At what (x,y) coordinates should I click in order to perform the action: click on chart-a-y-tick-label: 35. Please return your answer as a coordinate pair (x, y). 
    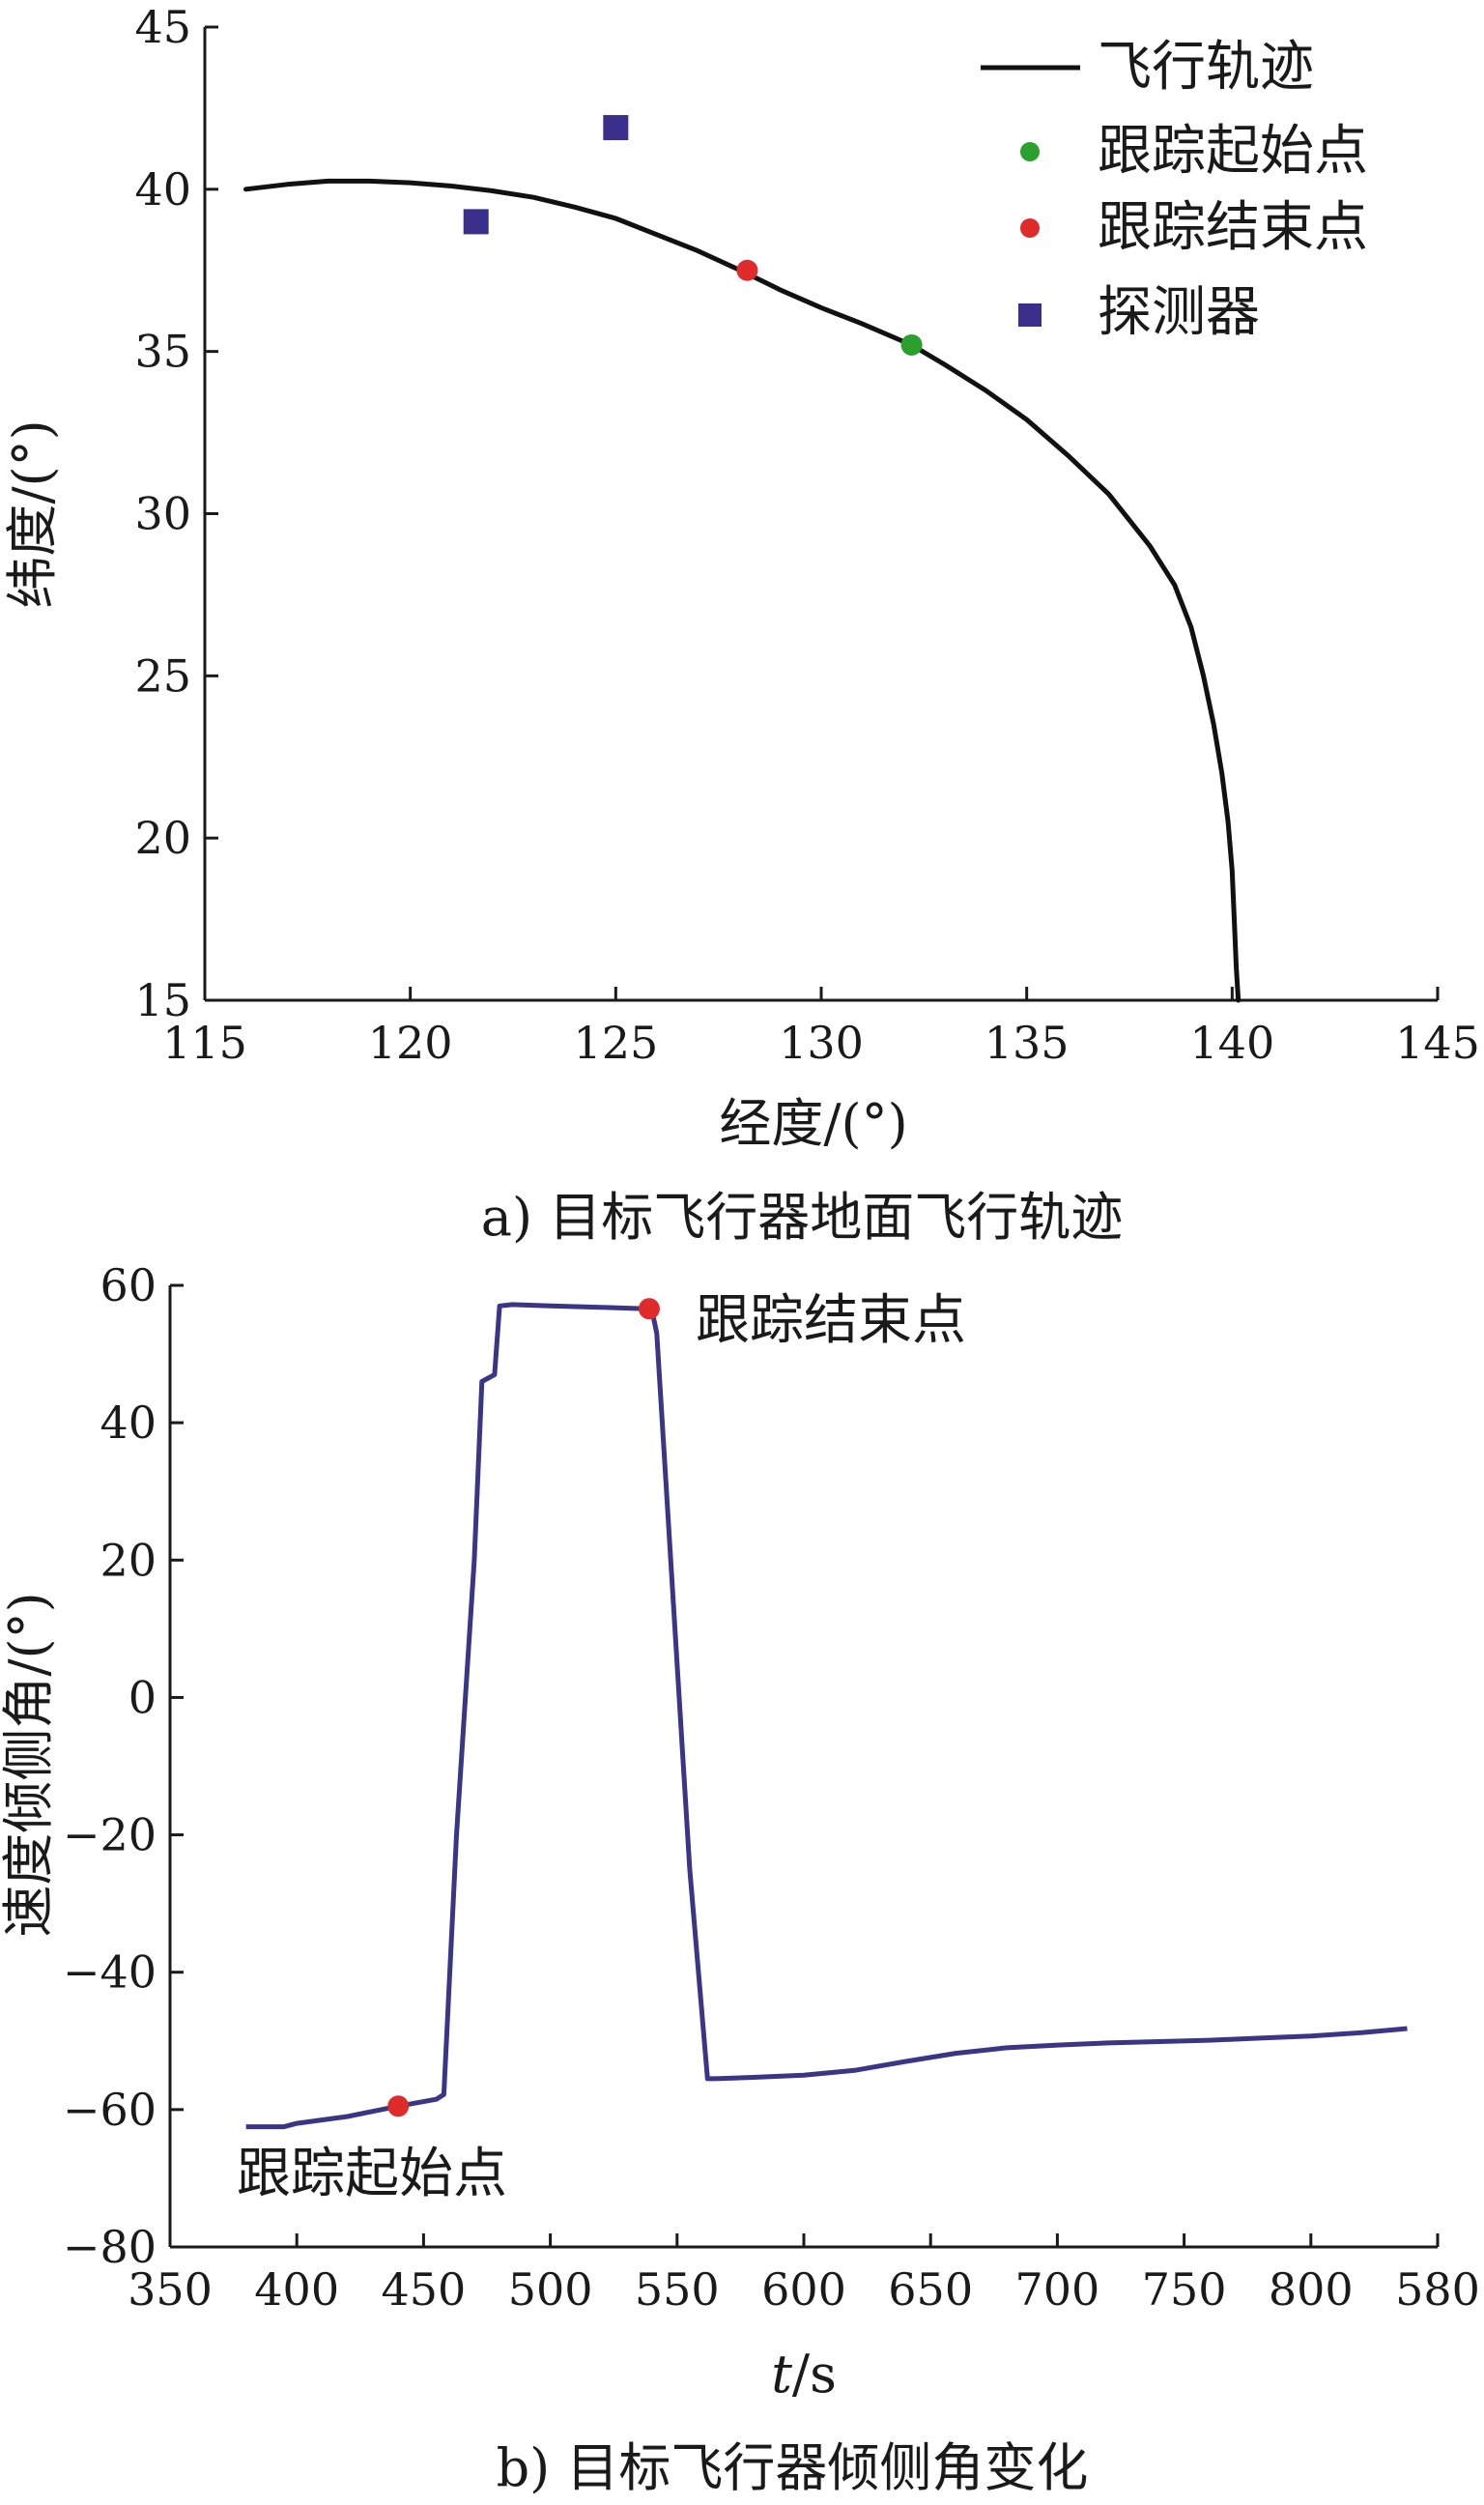
    Looking at the image, I should click on (162, 352).